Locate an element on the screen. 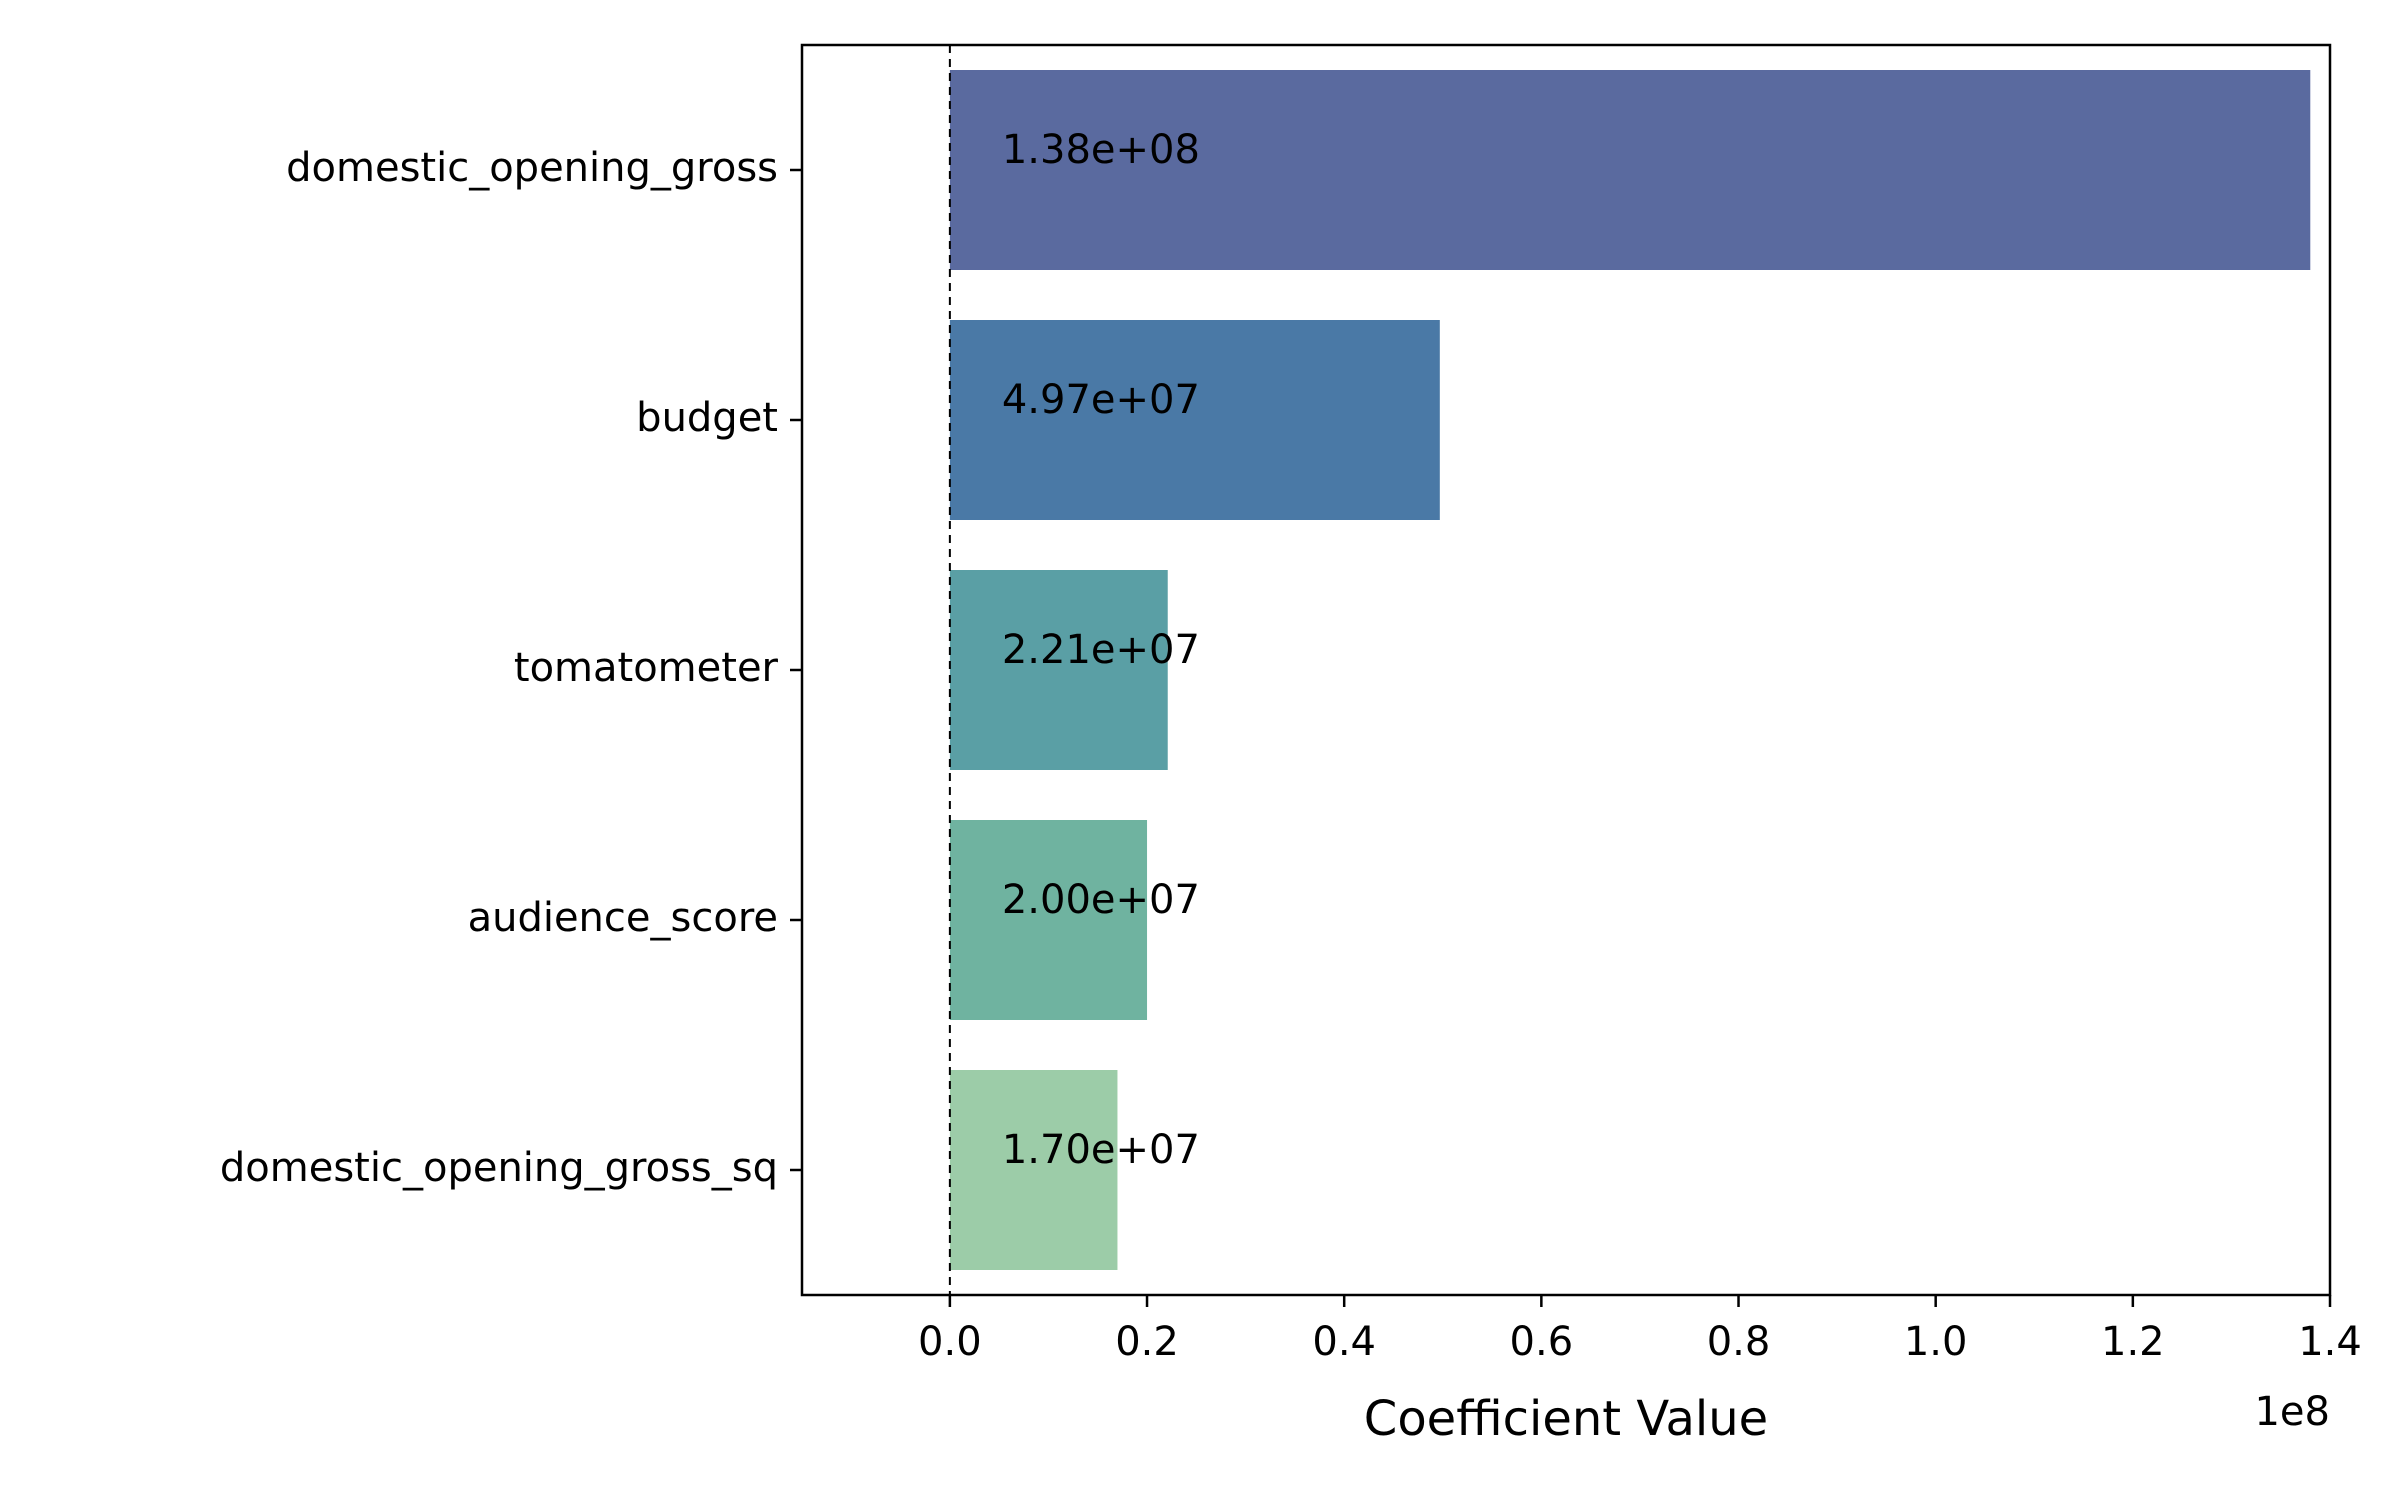 This screenshot has width=2400, height=1500. x-tick-label: 1.2 is located at coordinates (2133, 1342).